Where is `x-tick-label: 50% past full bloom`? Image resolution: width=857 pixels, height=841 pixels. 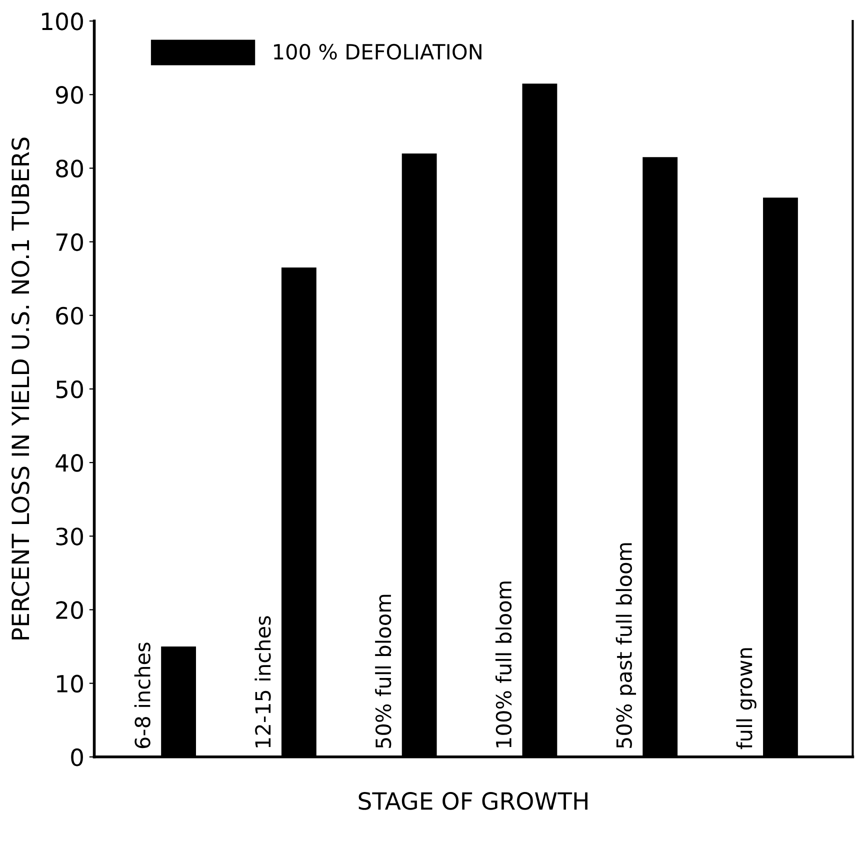 x-tick-label: 50% past full bloom is located at coordinates (626, 645).